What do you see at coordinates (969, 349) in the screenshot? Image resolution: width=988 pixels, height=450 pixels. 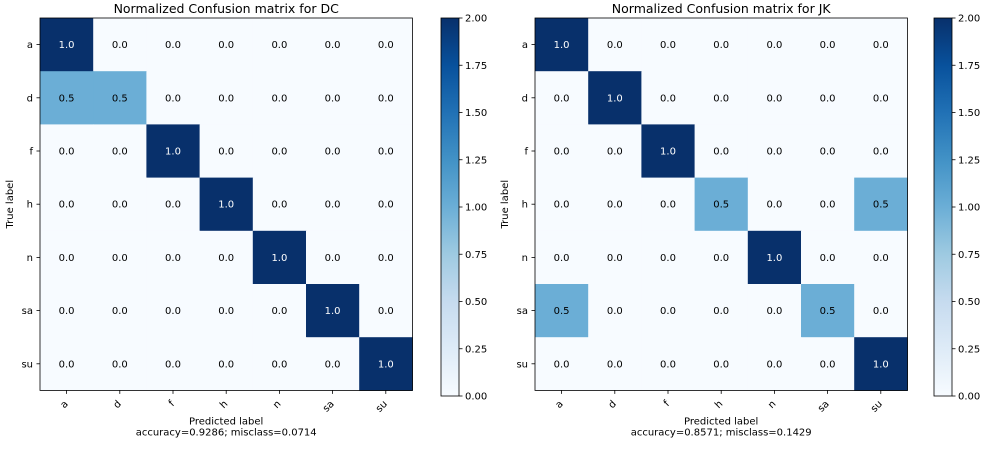 I see `colorbar-tick-label: 0.25` at bounding box center [969, 349].